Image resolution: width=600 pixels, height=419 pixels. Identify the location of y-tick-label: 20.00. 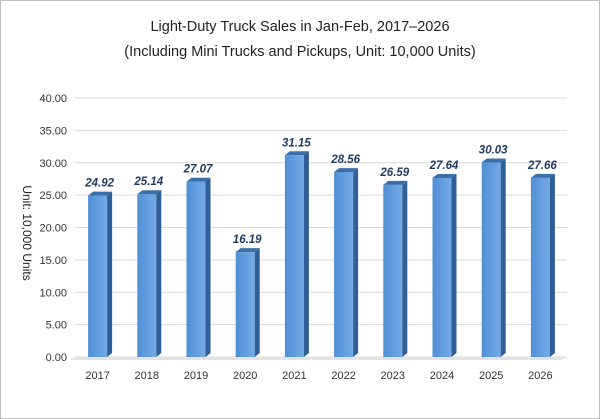
(53, 229).